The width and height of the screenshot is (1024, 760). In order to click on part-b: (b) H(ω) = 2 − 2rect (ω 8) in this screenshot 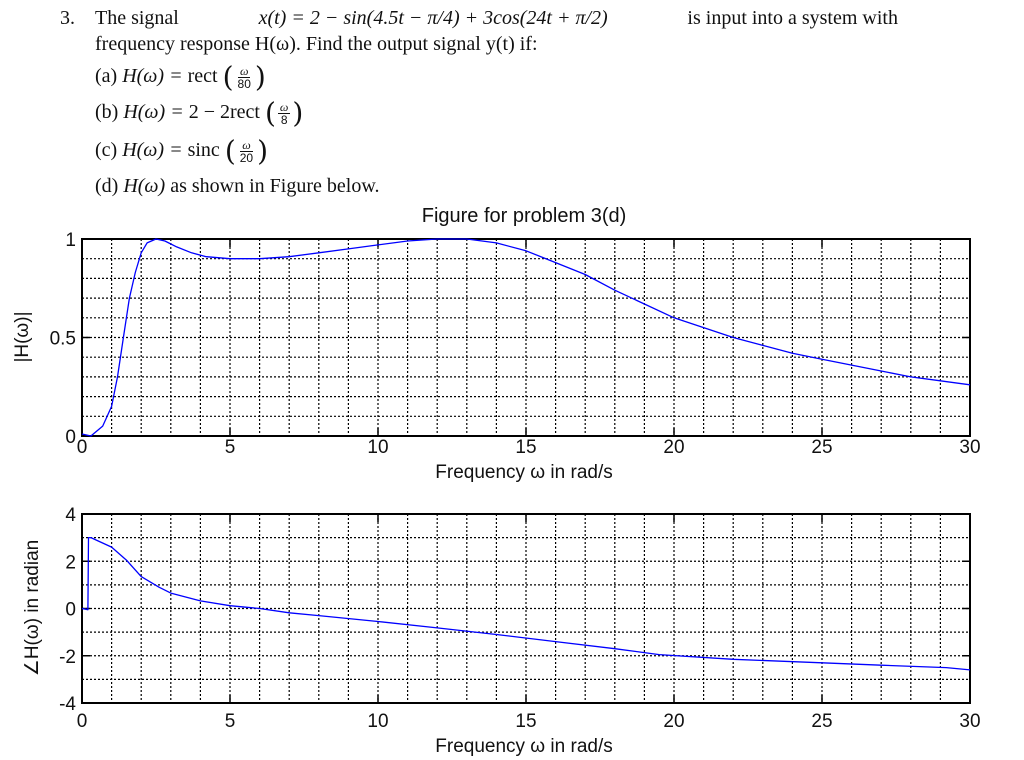, I will do `click(199, 113)`.